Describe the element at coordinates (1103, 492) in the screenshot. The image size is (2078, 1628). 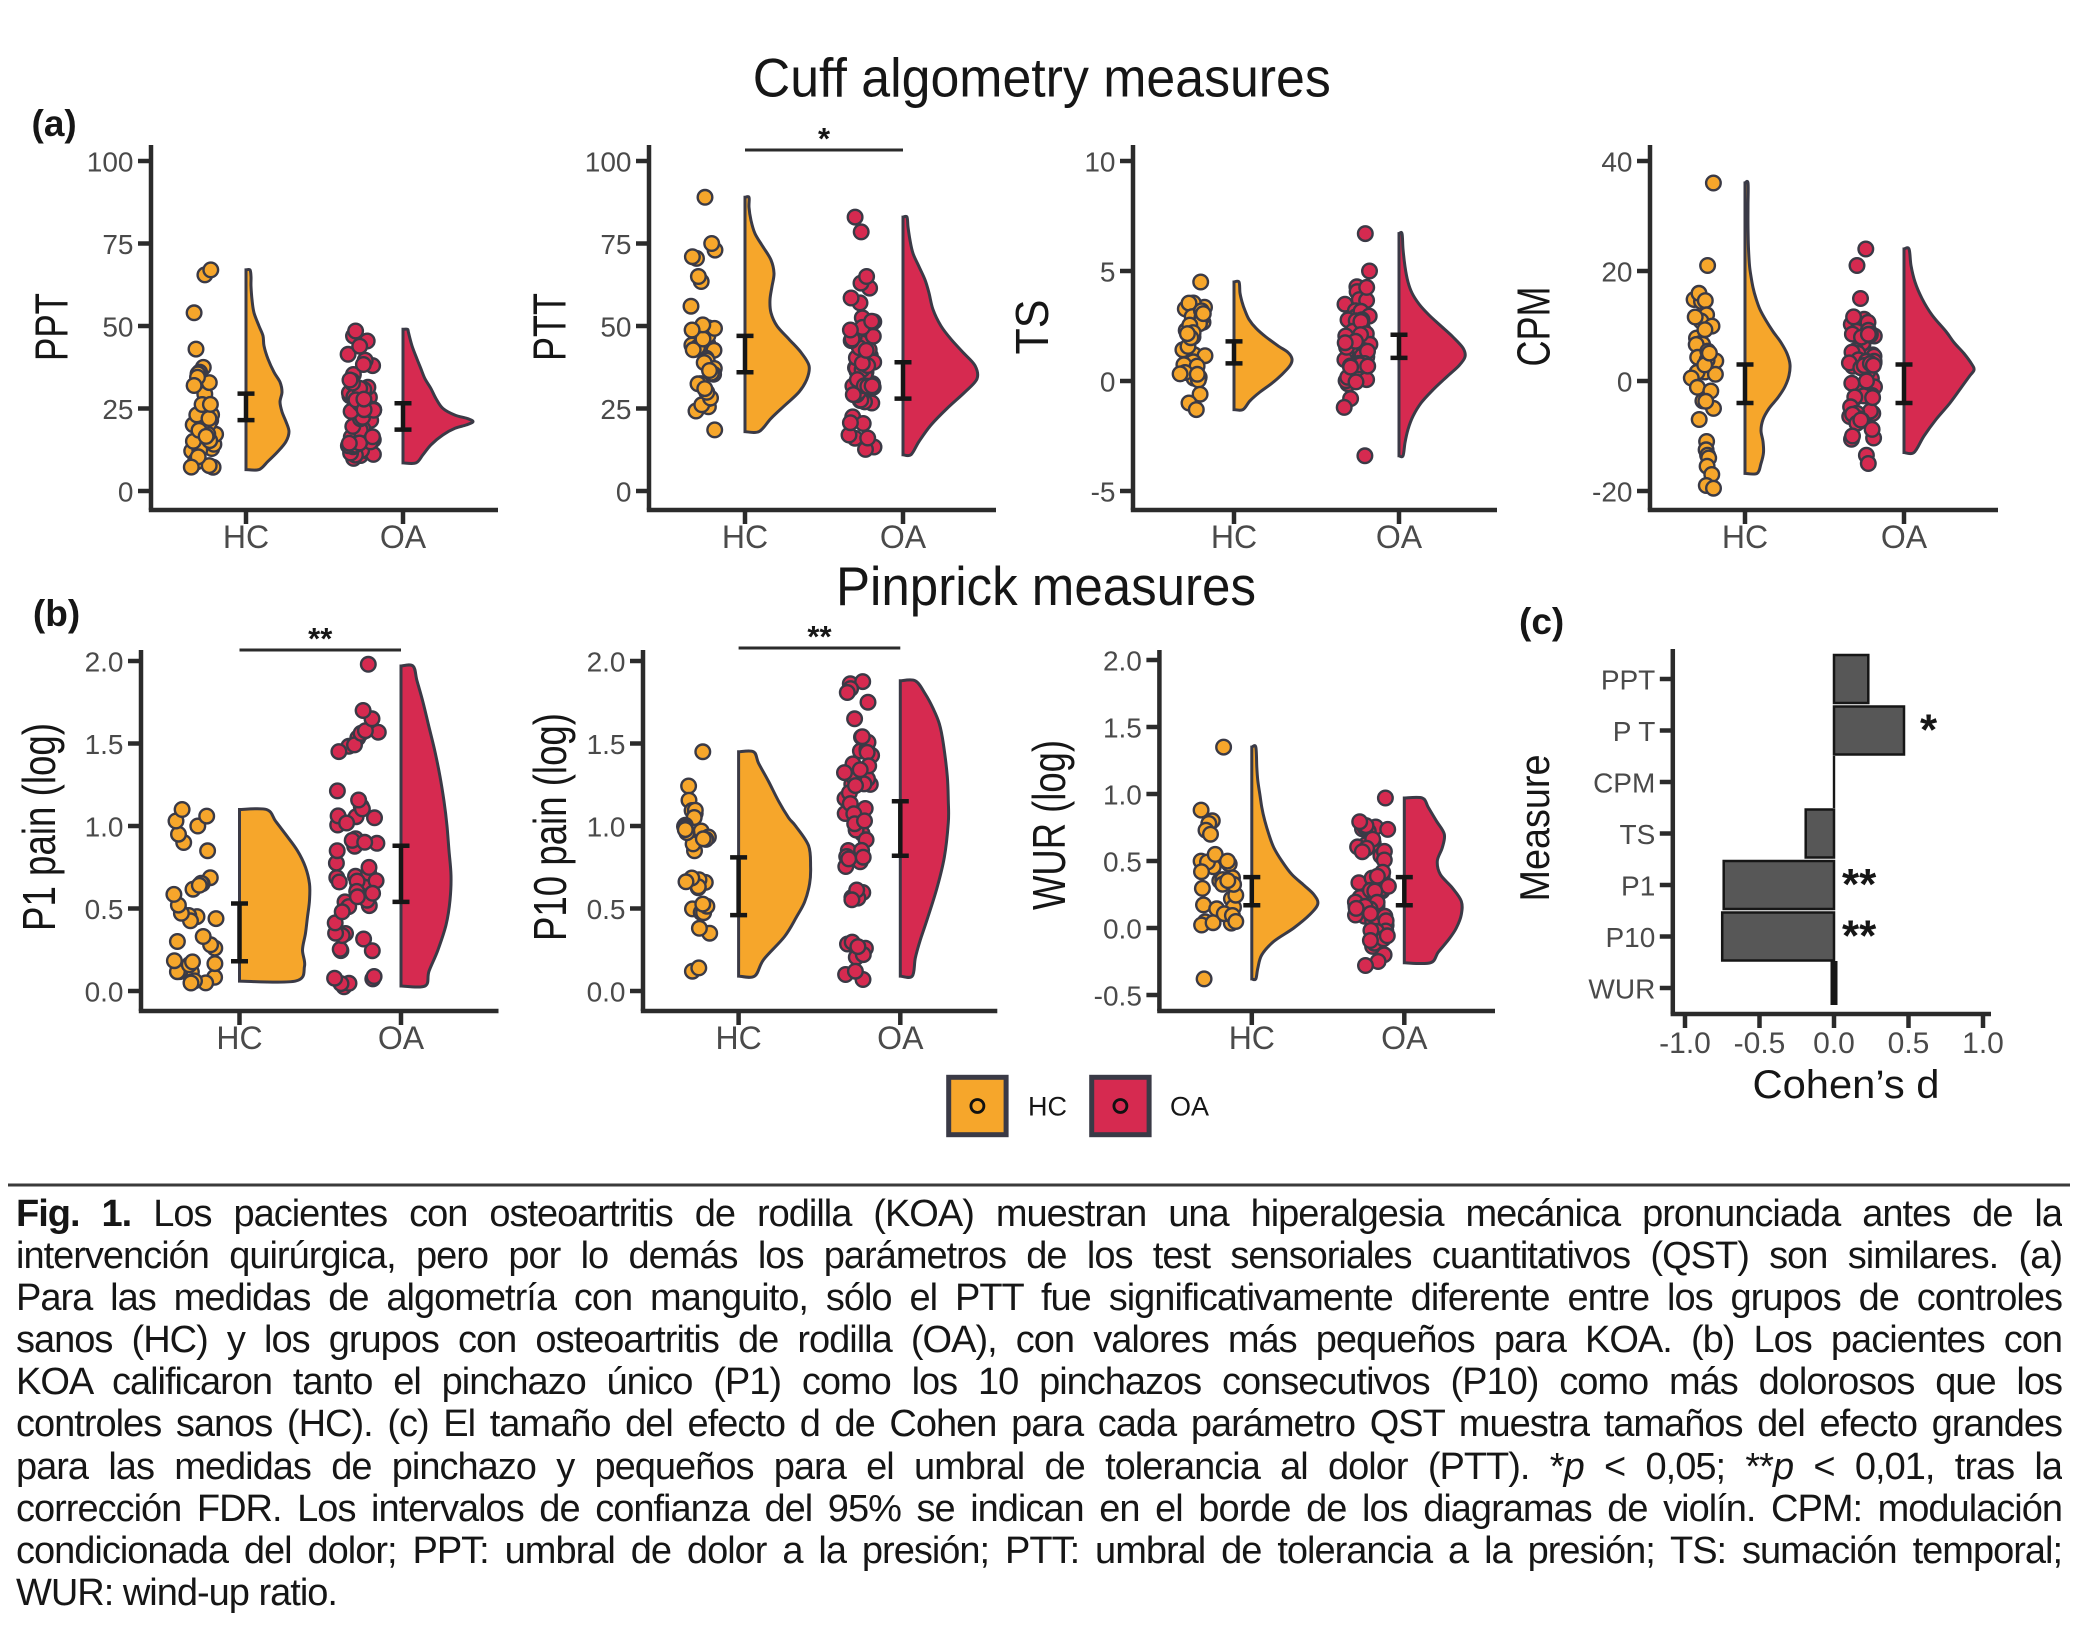
I see `svg-text: -5` at that location.